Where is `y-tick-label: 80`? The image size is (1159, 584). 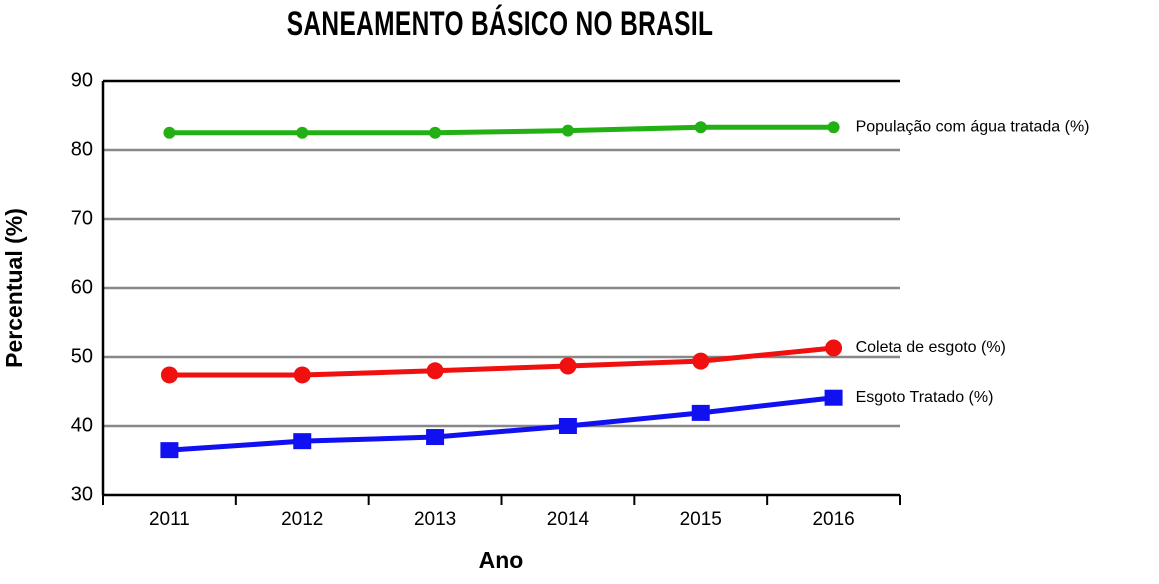
y-tick-label: 80 is located at coordinates (82, 149).